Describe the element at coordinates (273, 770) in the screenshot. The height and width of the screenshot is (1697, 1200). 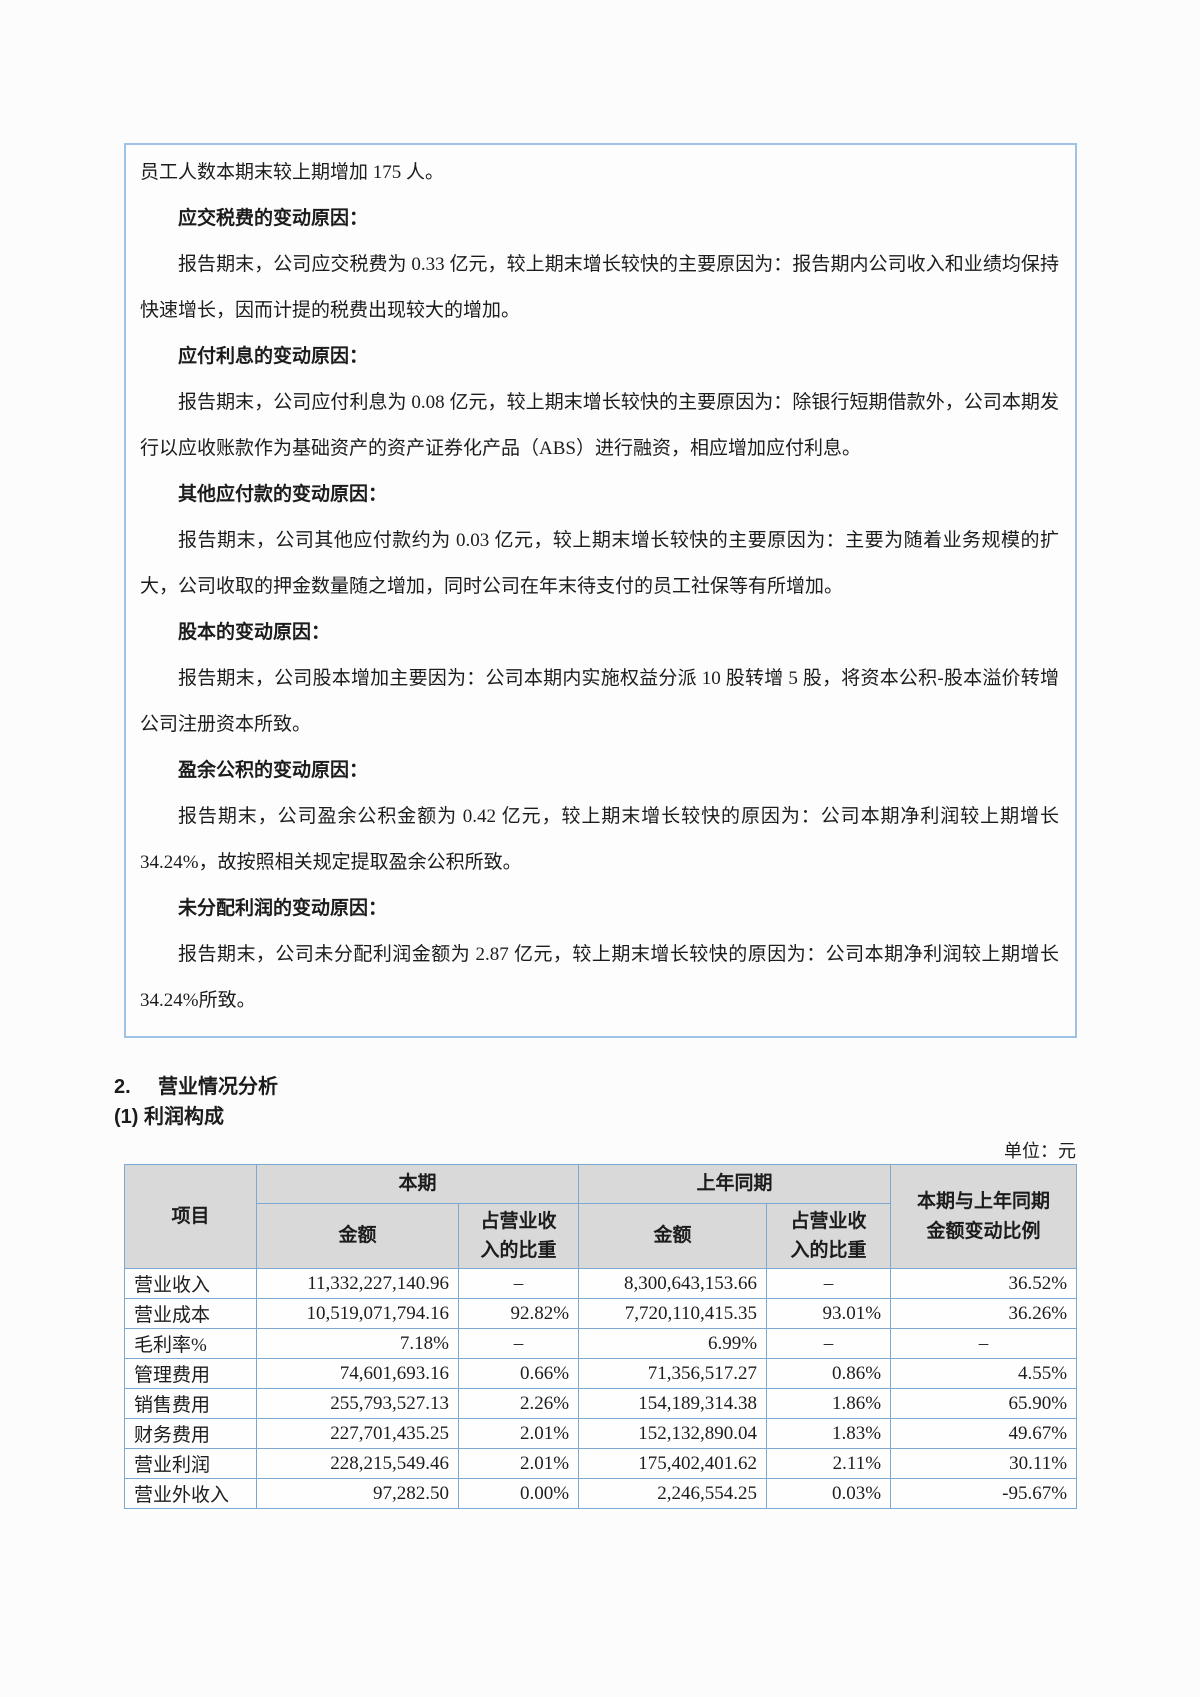
I see `reason-heading: 盈余公积的变动原因：` at that location.